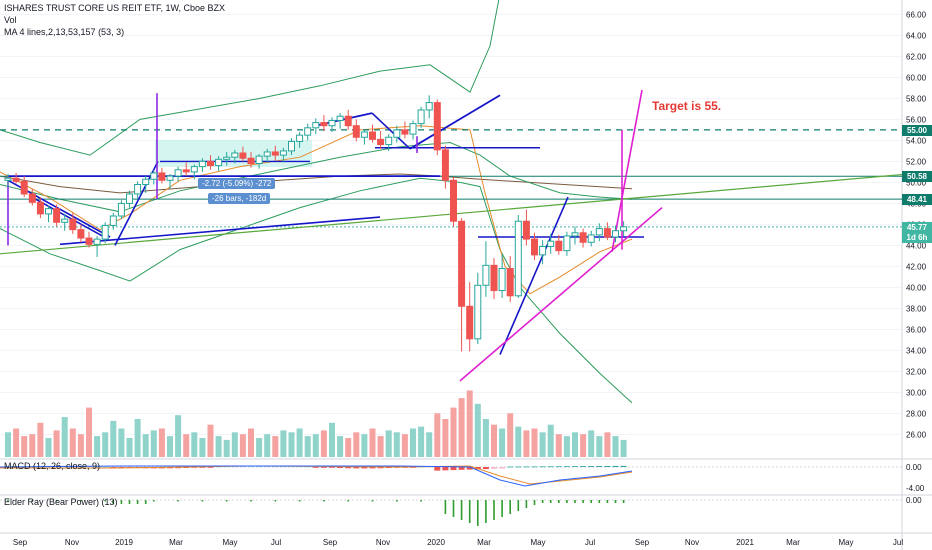 The image size is (932, 550). I want to click on channel-top-line, so click(455, 122).